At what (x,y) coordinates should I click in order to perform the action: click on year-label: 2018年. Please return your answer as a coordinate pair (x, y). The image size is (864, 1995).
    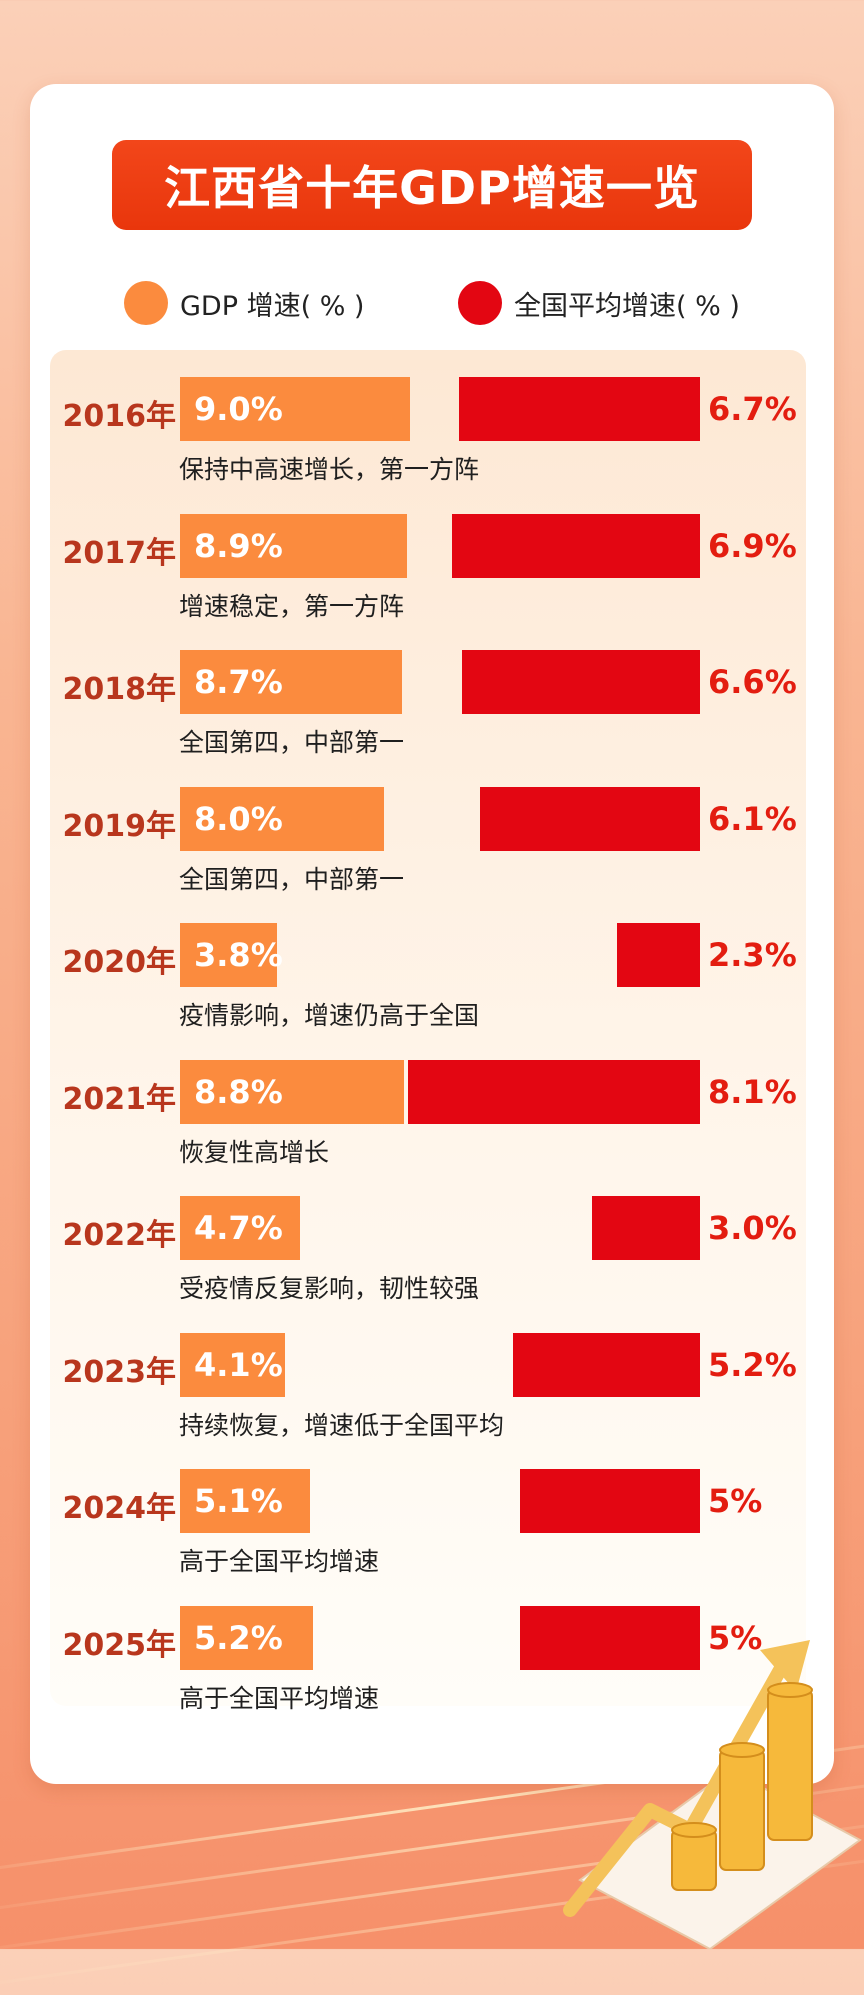
    Looking at the image, I should click on (119, 689).